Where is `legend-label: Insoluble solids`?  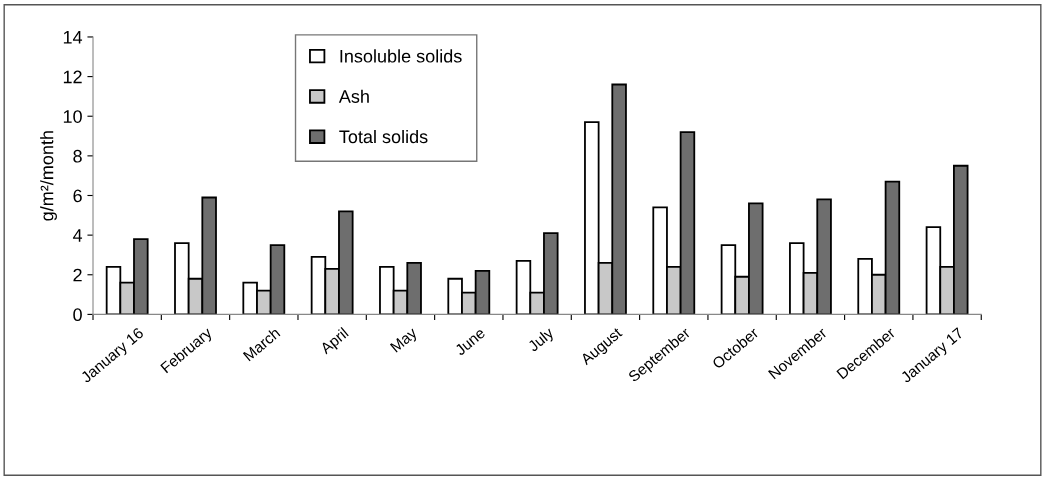 legend-label: Insoluble solids is located at coordinates (401, 56).